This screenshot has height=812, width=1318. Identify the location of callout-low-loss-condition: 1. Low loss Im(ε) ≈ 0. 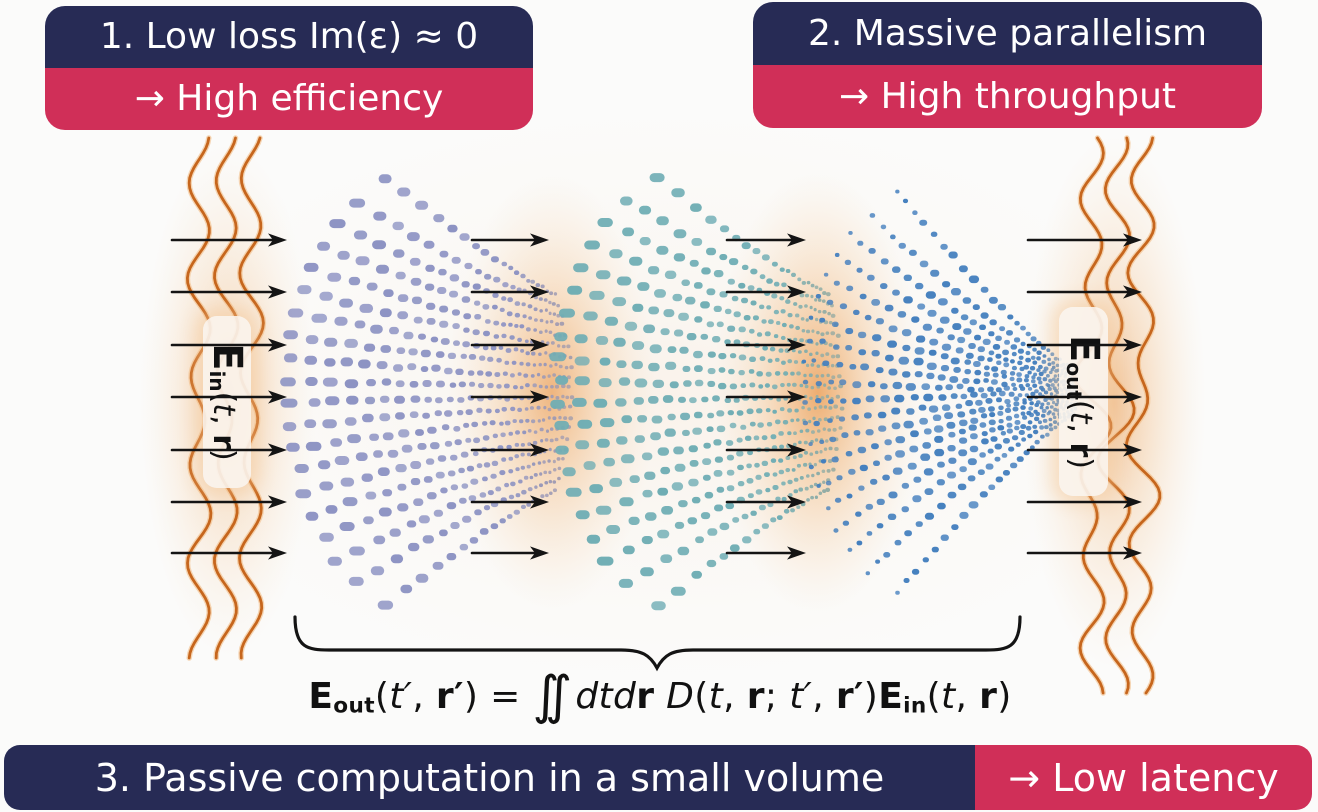
(289, 37).